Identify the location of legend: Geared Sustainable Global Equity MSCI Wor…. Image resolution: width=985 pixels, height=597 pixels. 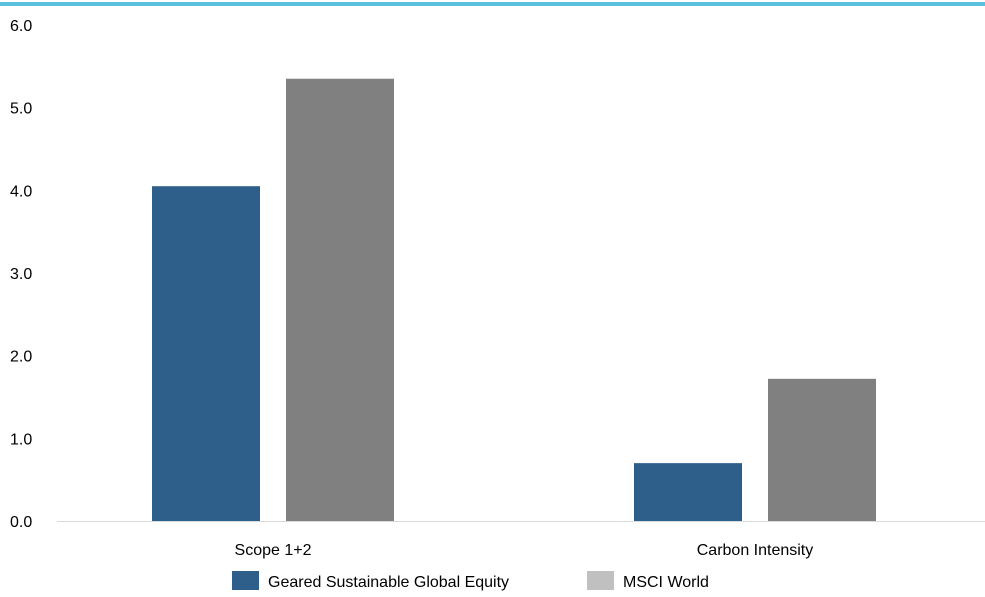
(470, 581).